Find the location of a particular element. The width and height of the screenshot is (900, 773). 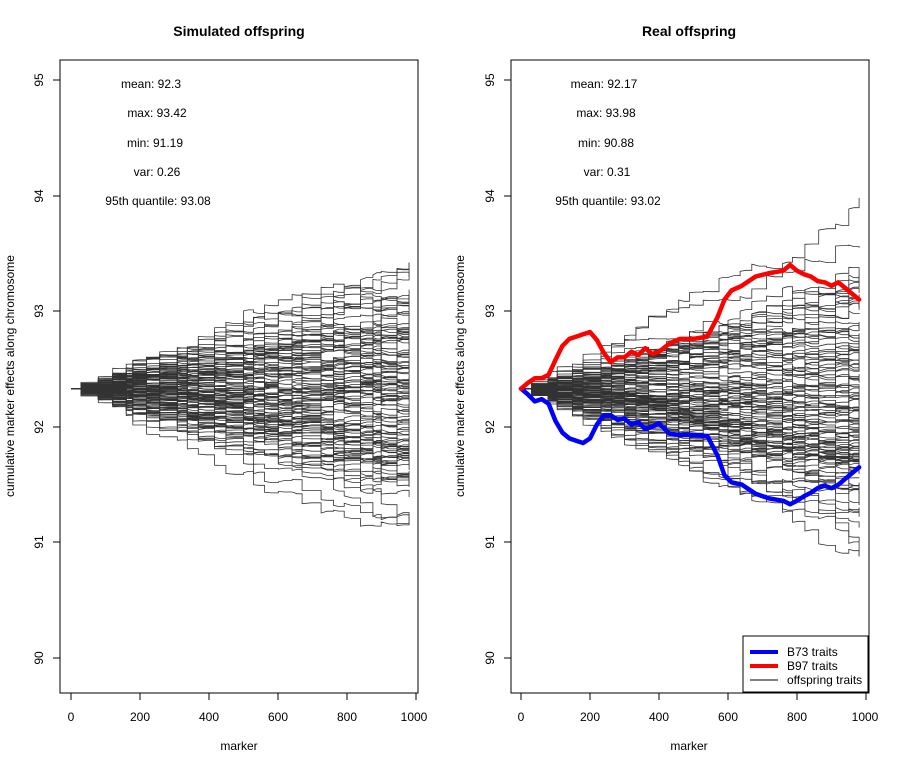

stat-min: min: 90.88 is located at coordinates (606, 143).